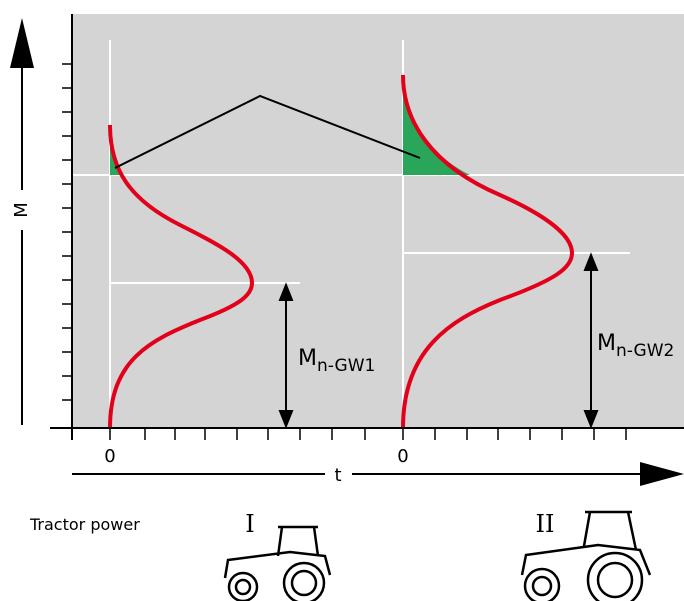 Image resolution: width=684 pixels, height=601 pixels. Describe the element at coordinates (662, 474) in the screenshot. I see `x-arrowhead` at that location.